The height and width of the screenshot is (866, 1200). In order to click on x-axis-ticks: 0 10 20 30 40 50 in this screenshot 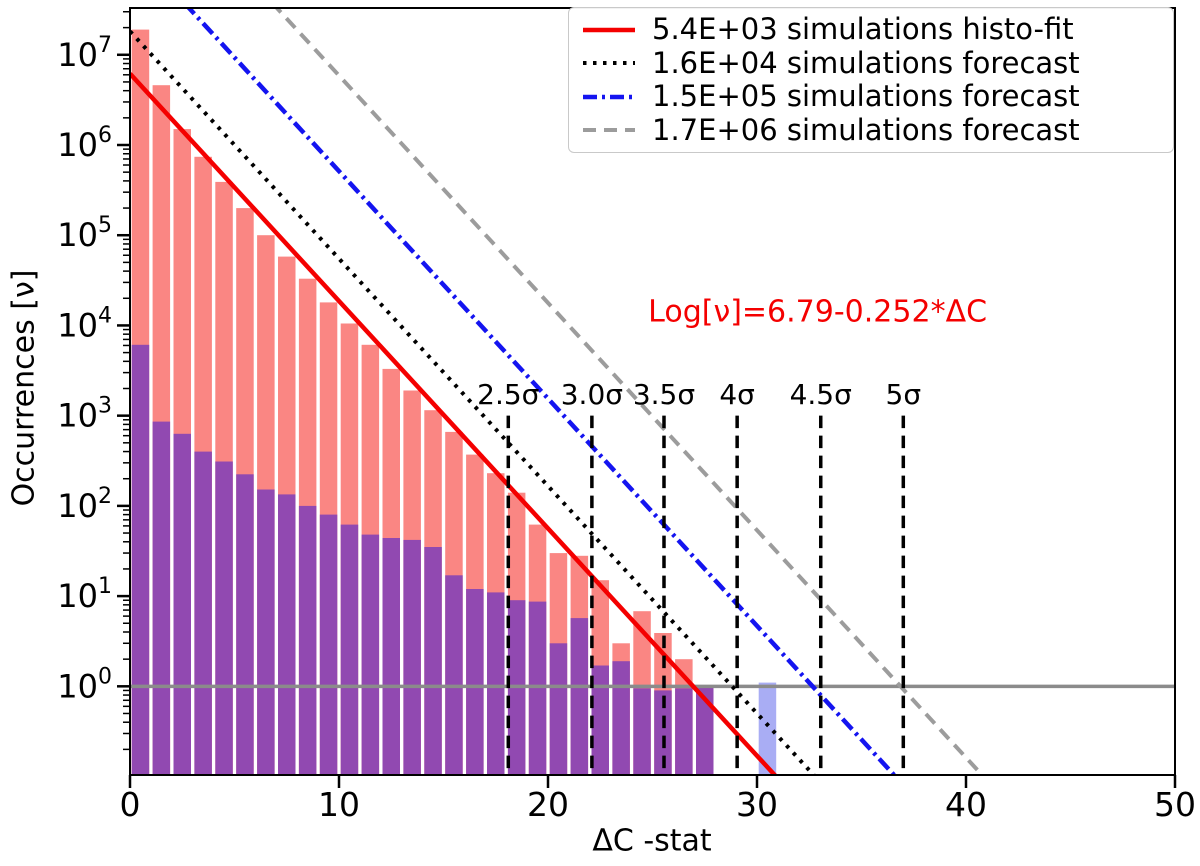, I will do `click(658, 799)`.